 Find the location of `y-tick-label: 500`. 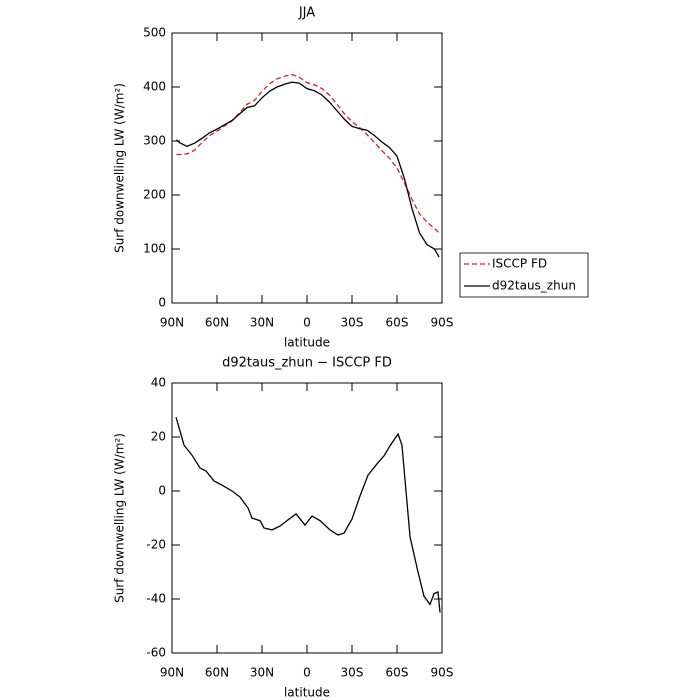

y-tick-label: 500 is located at coordinates (154, 33).